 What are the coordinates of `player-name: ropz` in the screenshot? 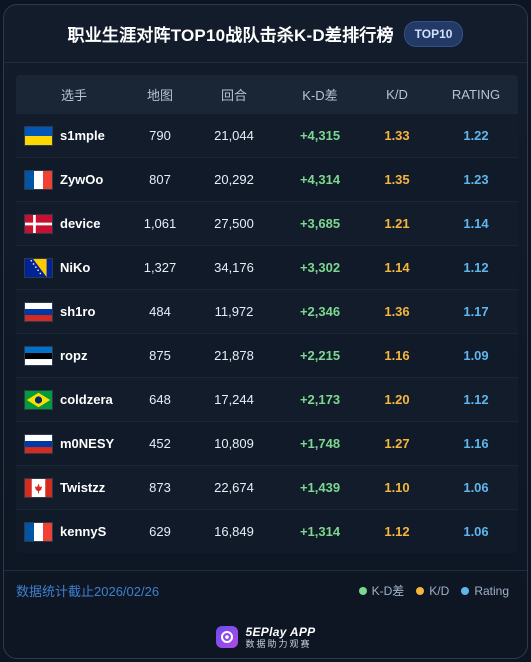 It's located at (74, 355).